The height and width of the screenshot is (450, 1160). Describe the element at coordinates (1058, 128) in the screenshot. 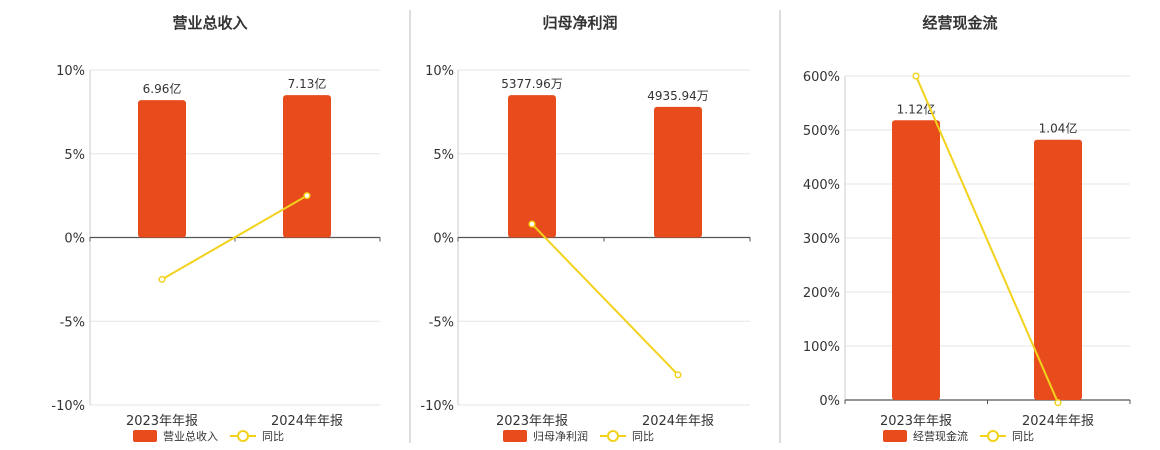

I see `bar-value-label: 1.04亿` at that location.